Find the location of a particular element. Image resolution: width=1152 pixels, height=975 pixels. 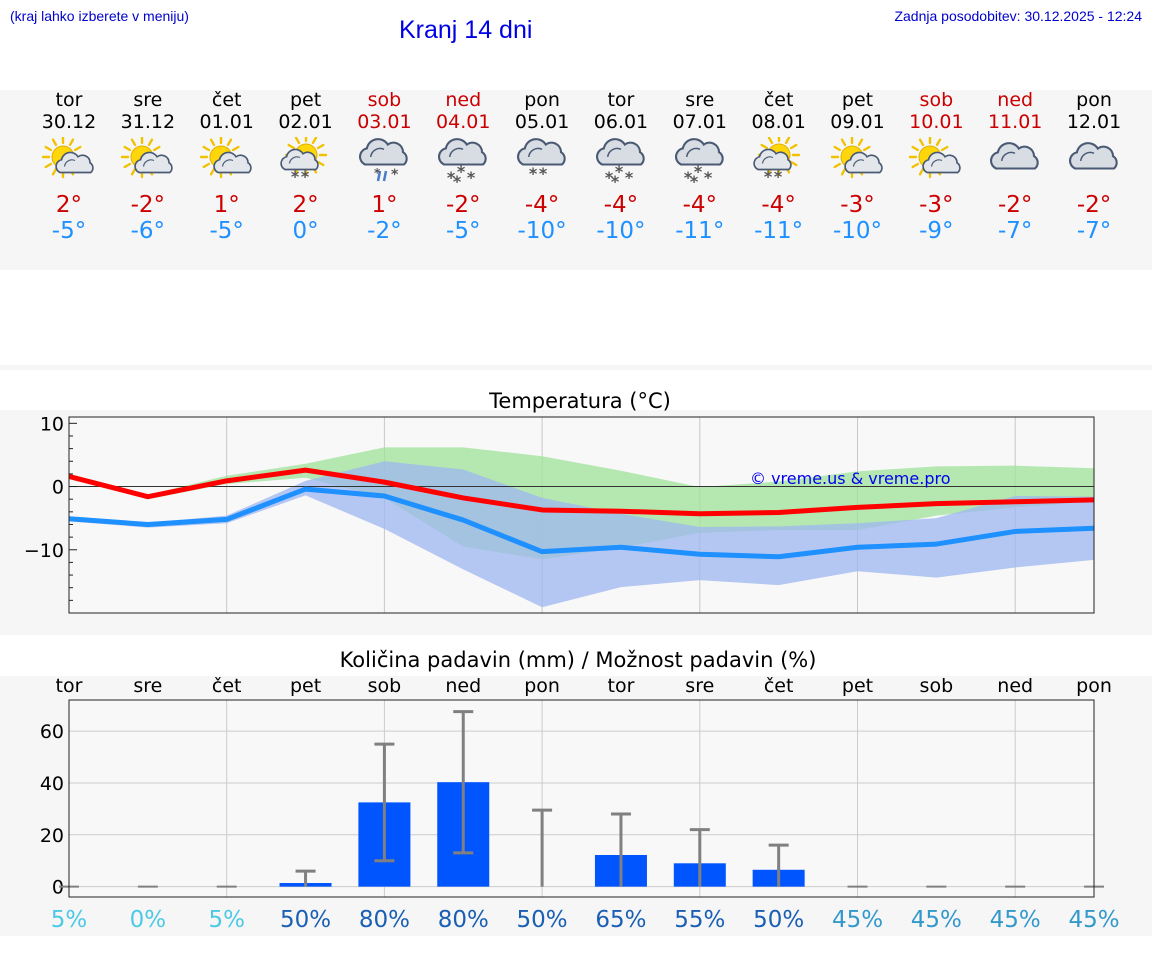

series-line-max is located at coordinates (581, 492).